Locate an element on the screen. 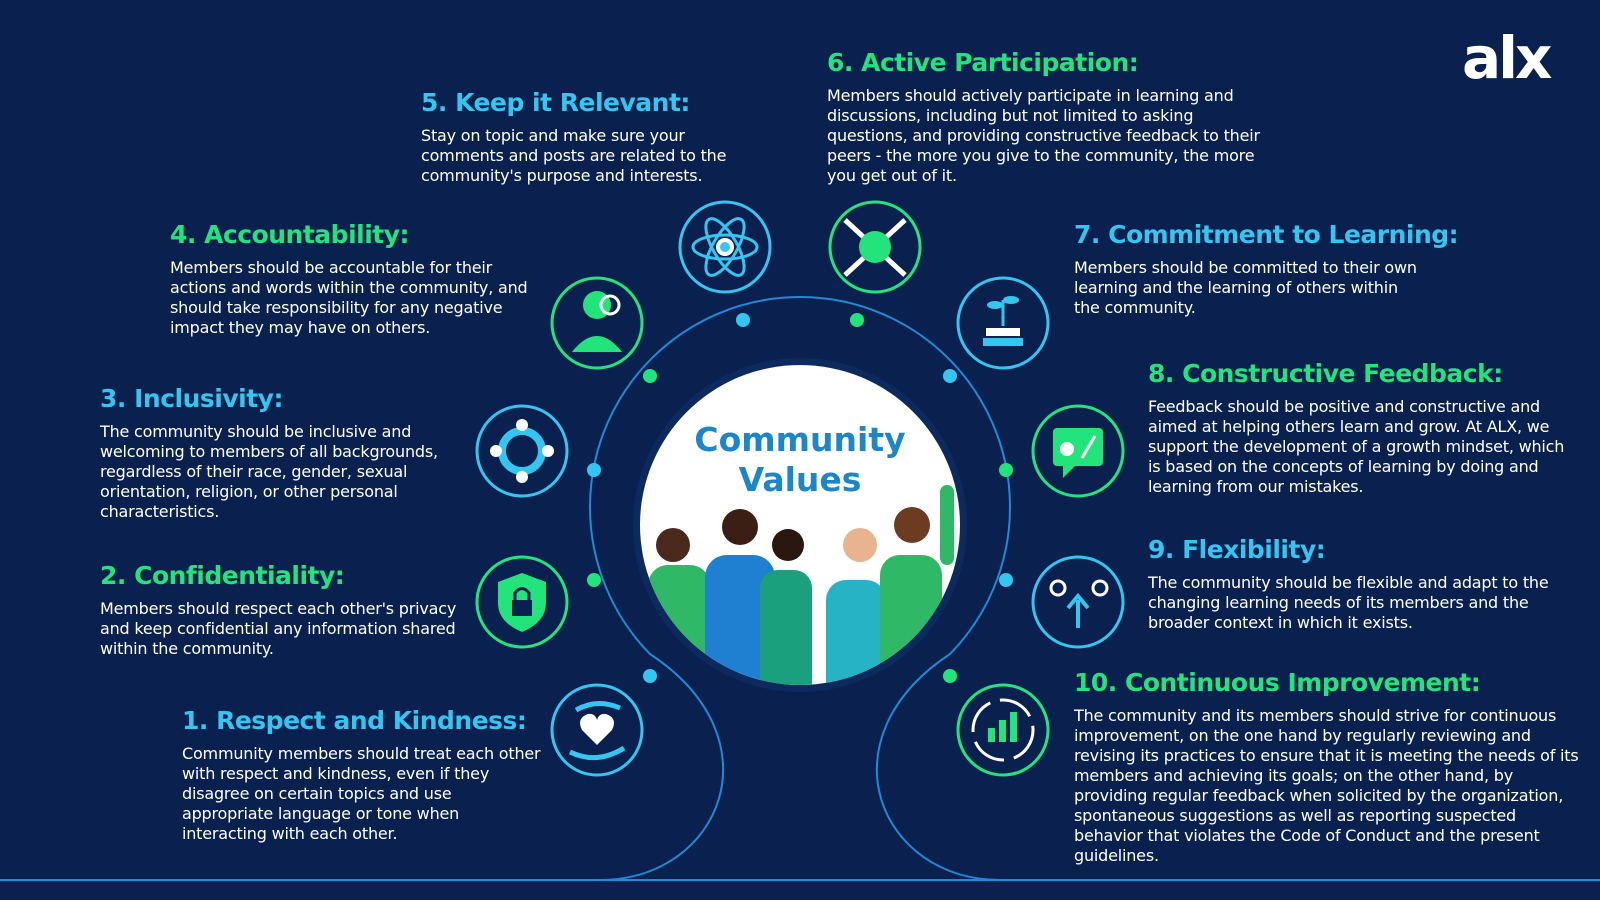 This screenshot has width=1600, height=900. value-heading: 4. Accountability: is located at coordinates (290, 234).